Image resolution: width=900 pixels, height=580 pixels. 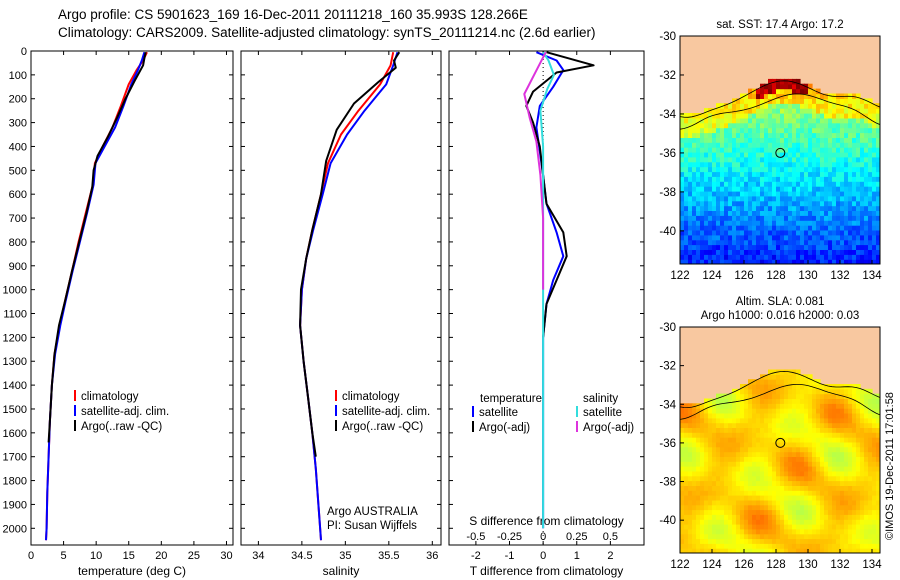 I want to click on latitude-tick-label: -36, so click(x=667, y=444).